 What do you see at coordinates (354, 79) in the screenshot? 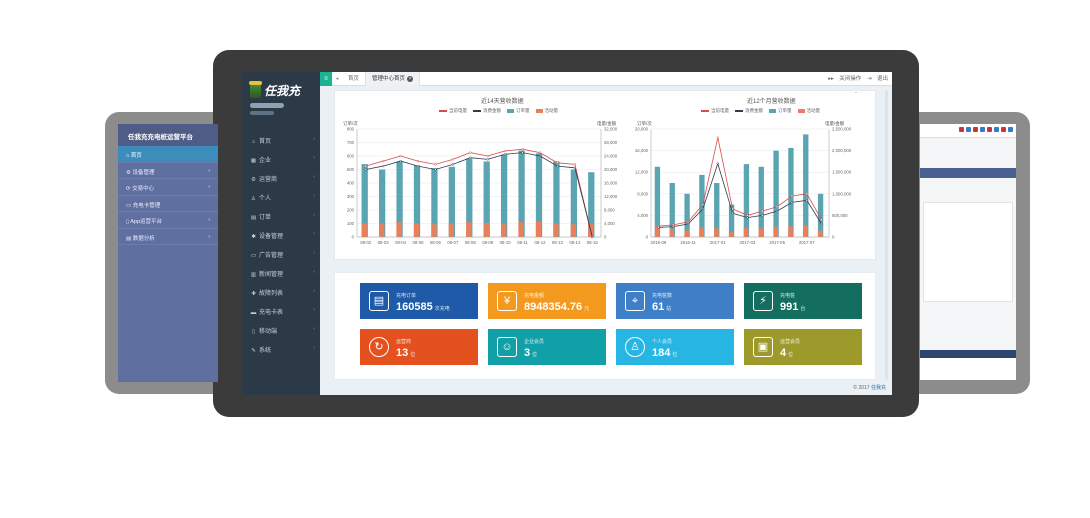
I see `tab-home: 首页` at bounding box center [354, 79].